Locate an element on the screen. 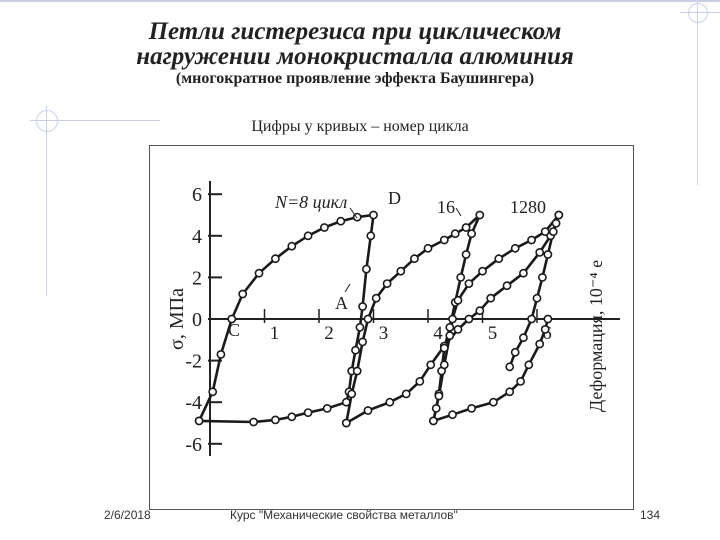 The width and height of the screenshot is (720, 540). footer-date: 2/6/2018 is located at coordinates (127, 515).